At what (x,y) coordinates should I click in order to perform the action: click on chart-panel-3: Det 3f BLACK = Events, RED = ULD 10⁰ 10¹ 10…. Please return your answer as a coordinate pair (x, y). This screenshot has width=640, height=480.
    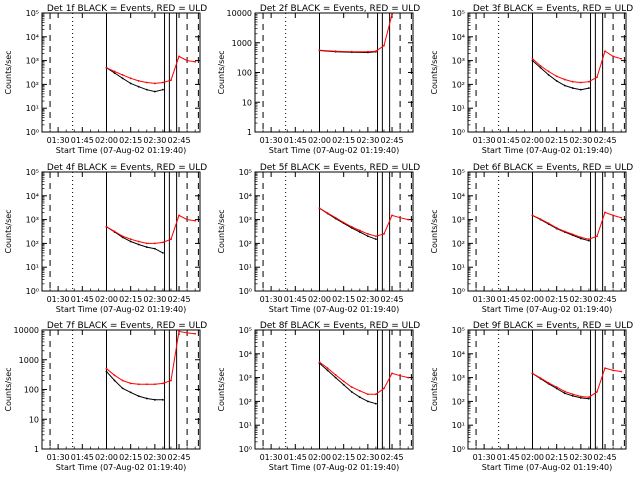
    Looking at the image, I should click on (531, 79).